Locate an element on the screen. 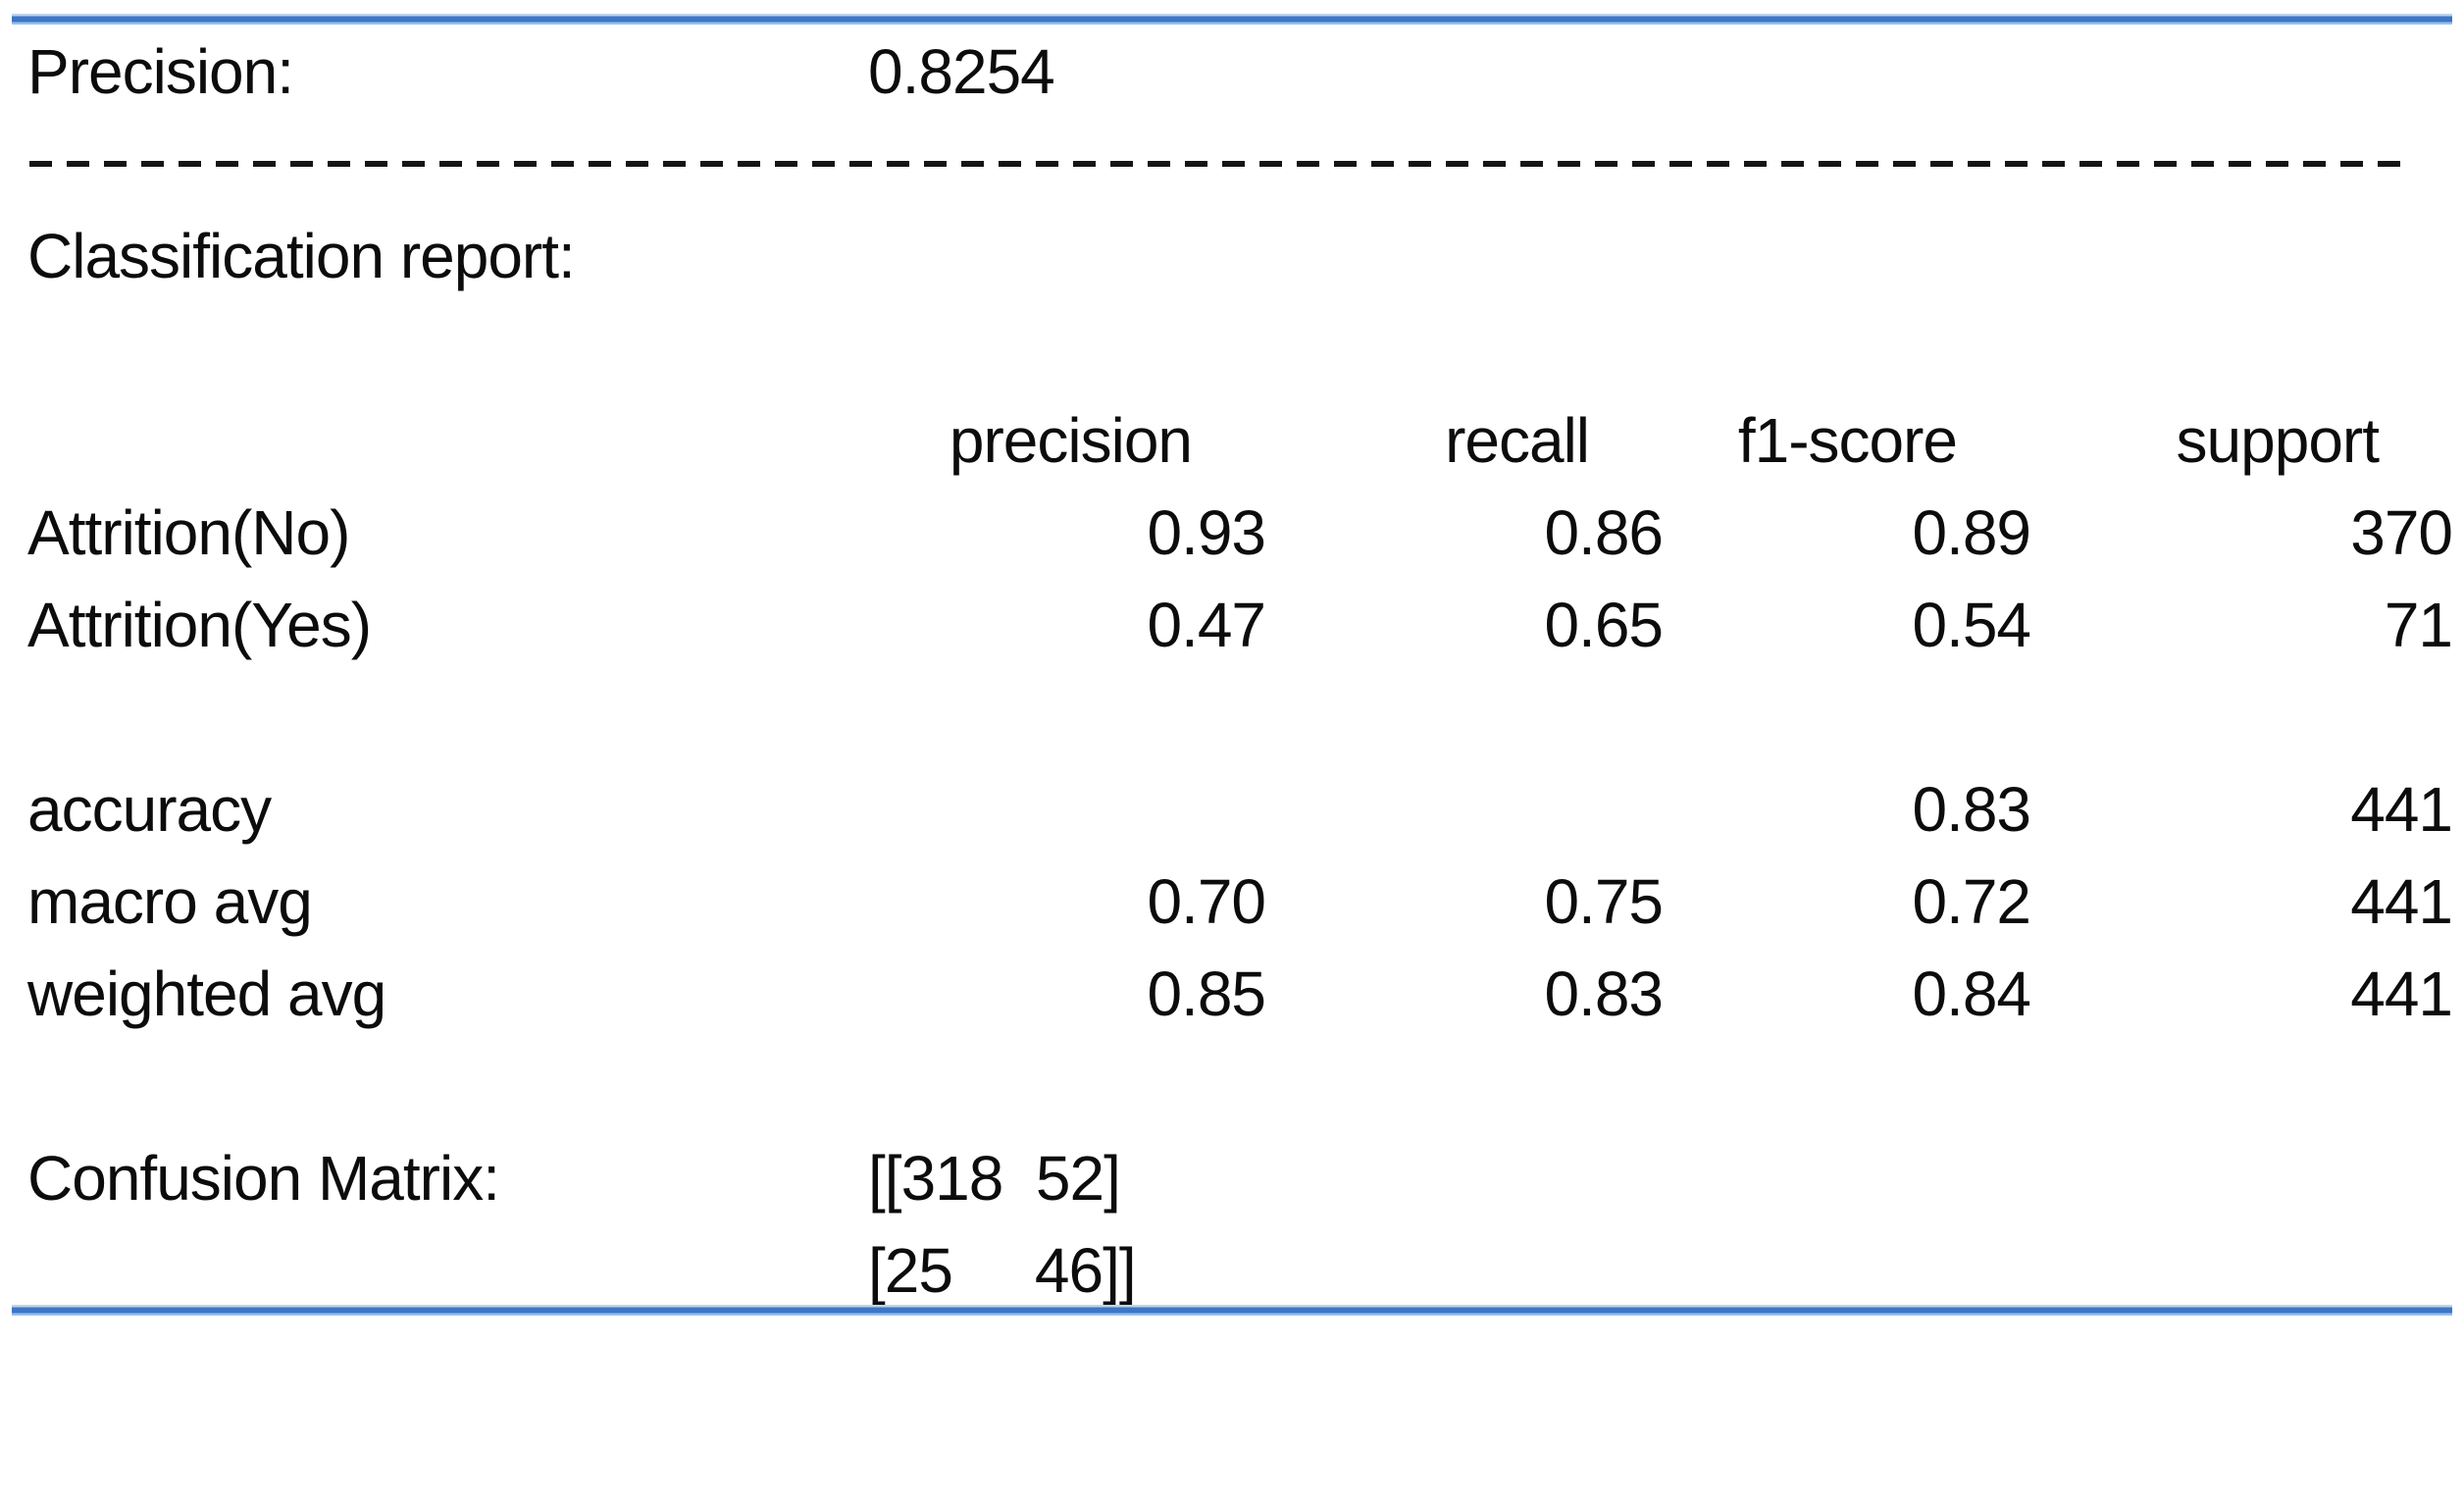 The width and height of the screenshot is (2464, 1501). header-empty-cell is located at coordinates (390, 440).